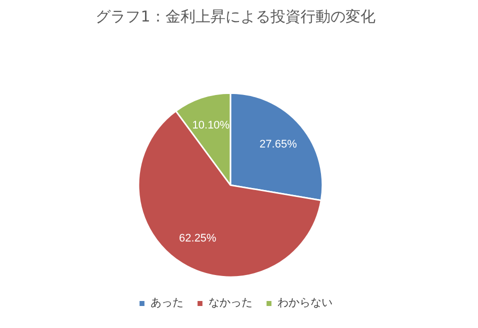  What do you see at coordinates (305, 303) in the screenshot?
I see `legend-label: わからない` at bounding box center [305, 303].